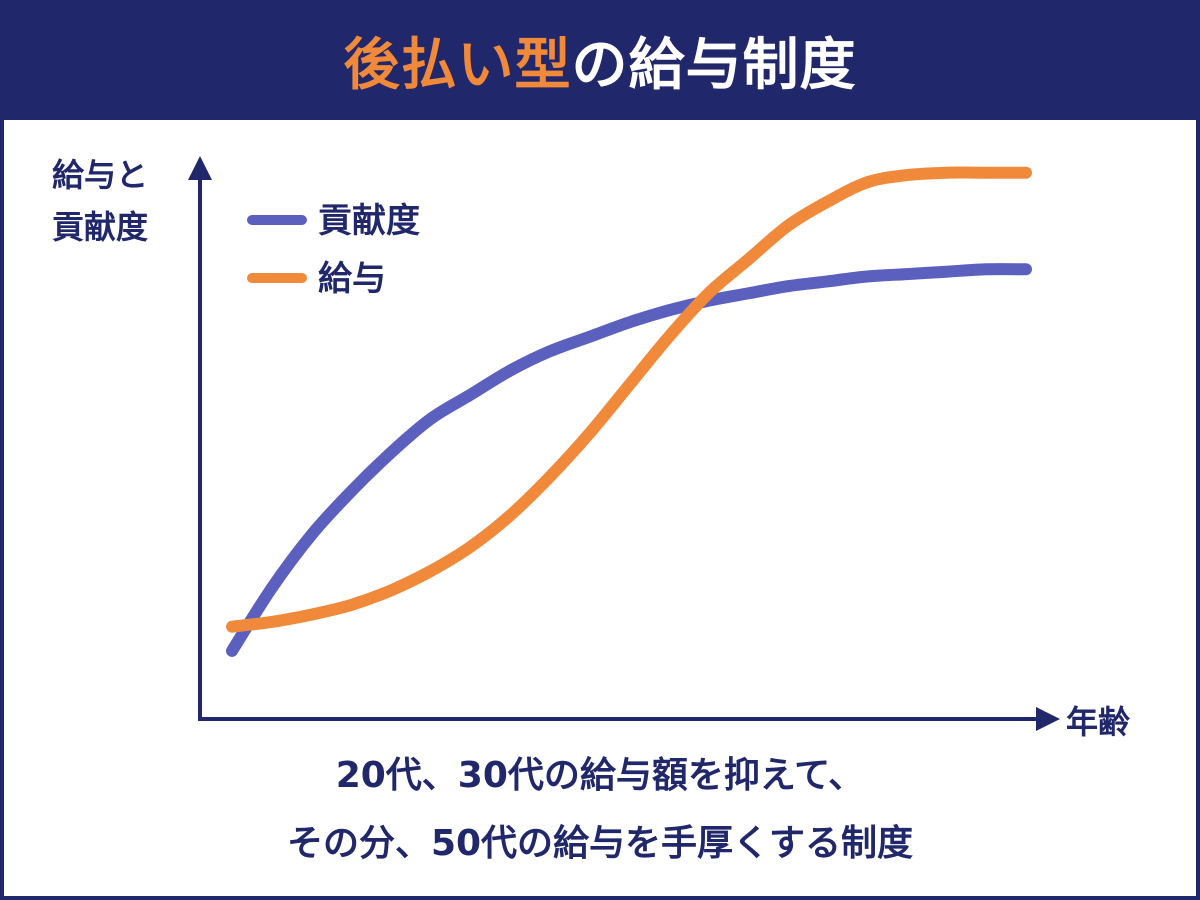  What do you see at coordinates (333, 250) in the screenshot?
I see `legend: 貢献度 給与` at bounding box center [333, 250].